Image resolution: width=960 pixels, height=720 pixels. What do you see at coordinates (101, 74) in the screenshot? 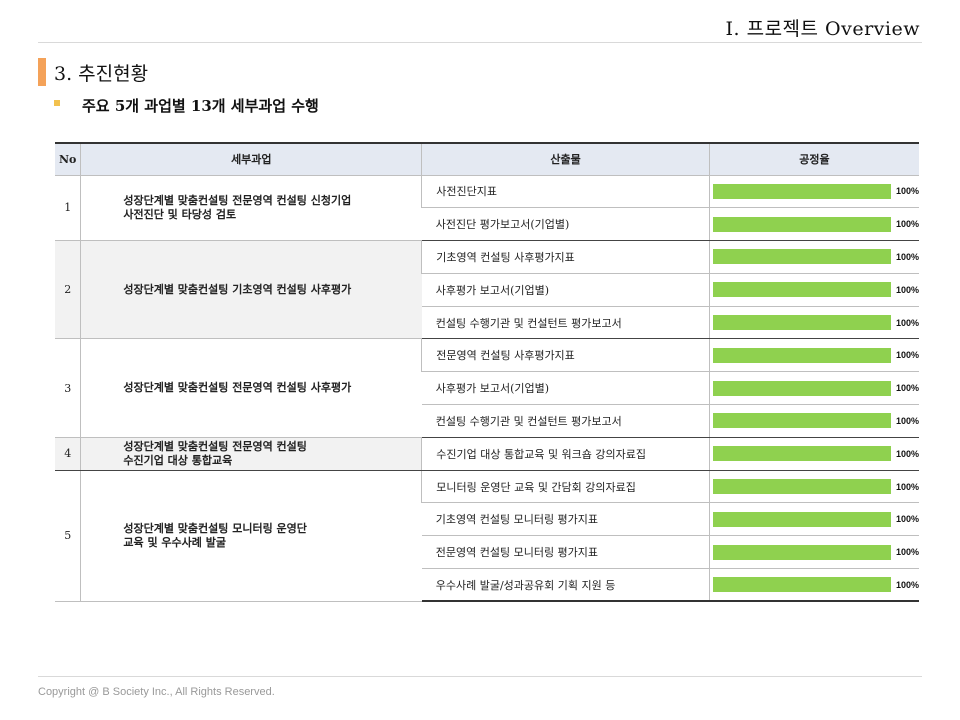
I see `section-title: 3. 추진현황` at bounding box center [101, 74].